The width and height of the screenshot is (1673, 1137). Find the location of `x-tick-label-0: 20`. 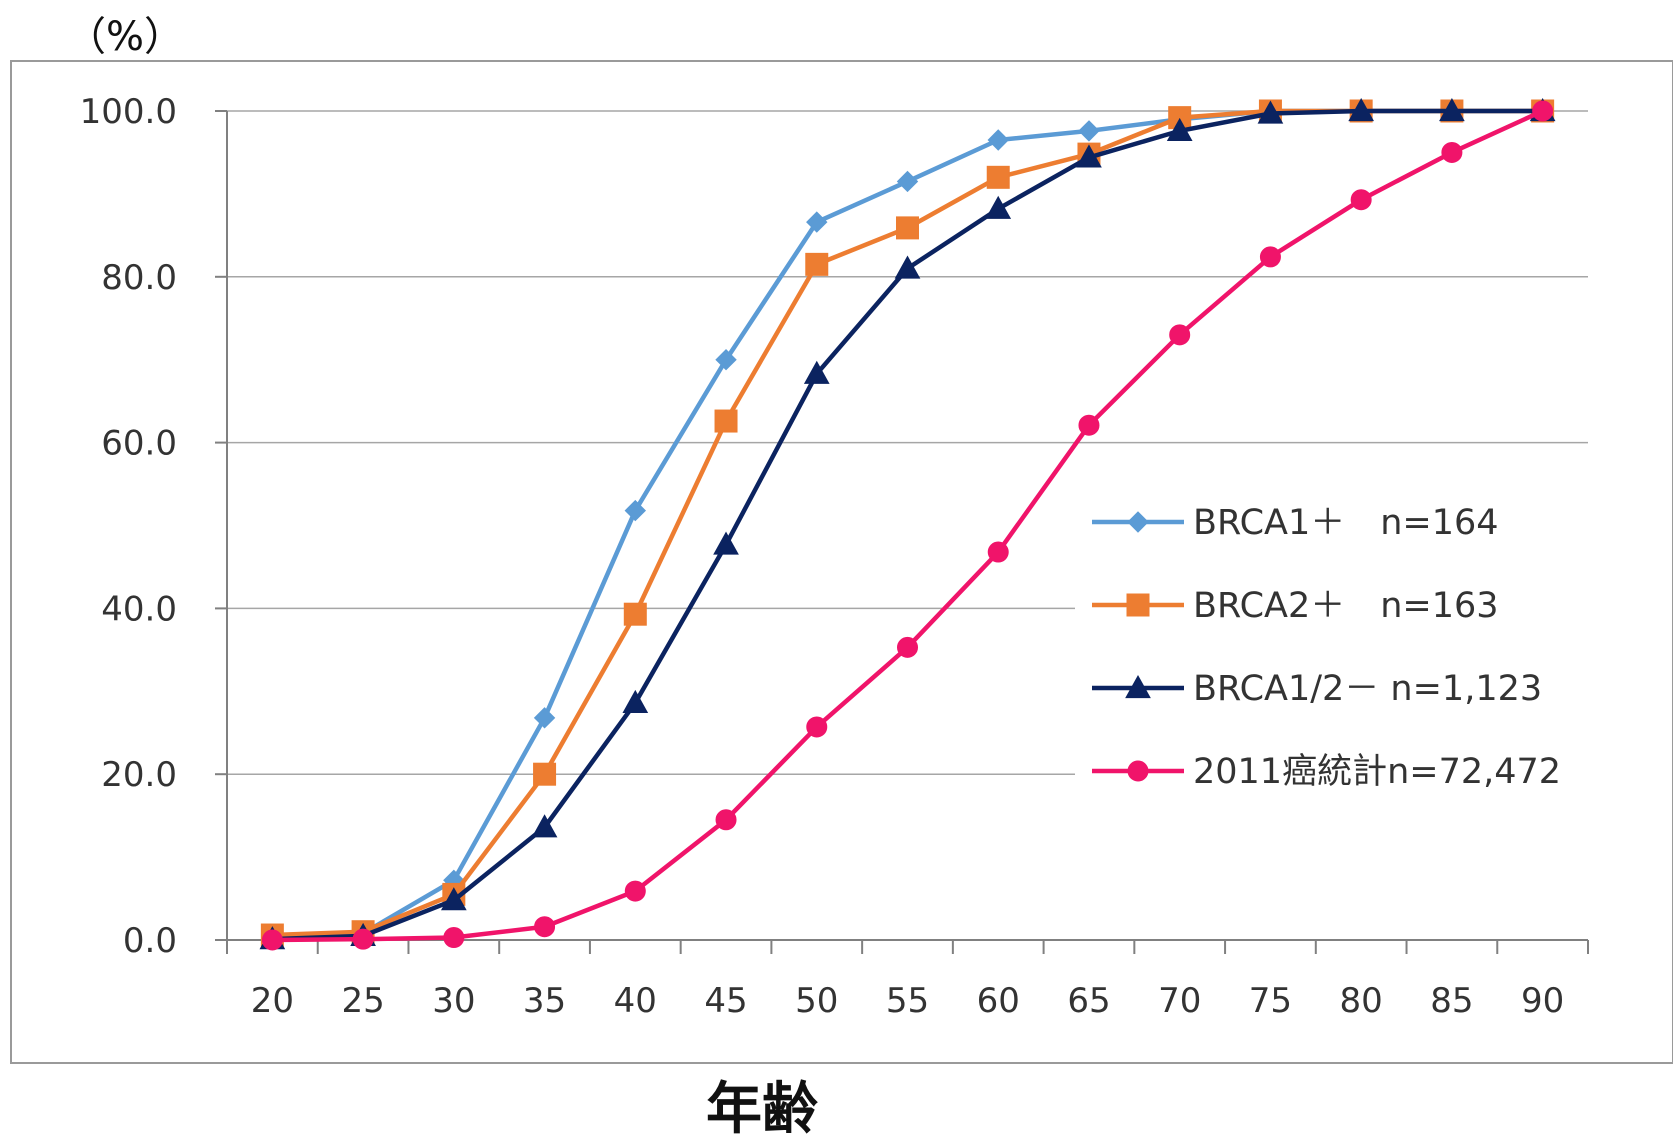

x-tick-label-0: 20 is located at coordinates (272, 1001).